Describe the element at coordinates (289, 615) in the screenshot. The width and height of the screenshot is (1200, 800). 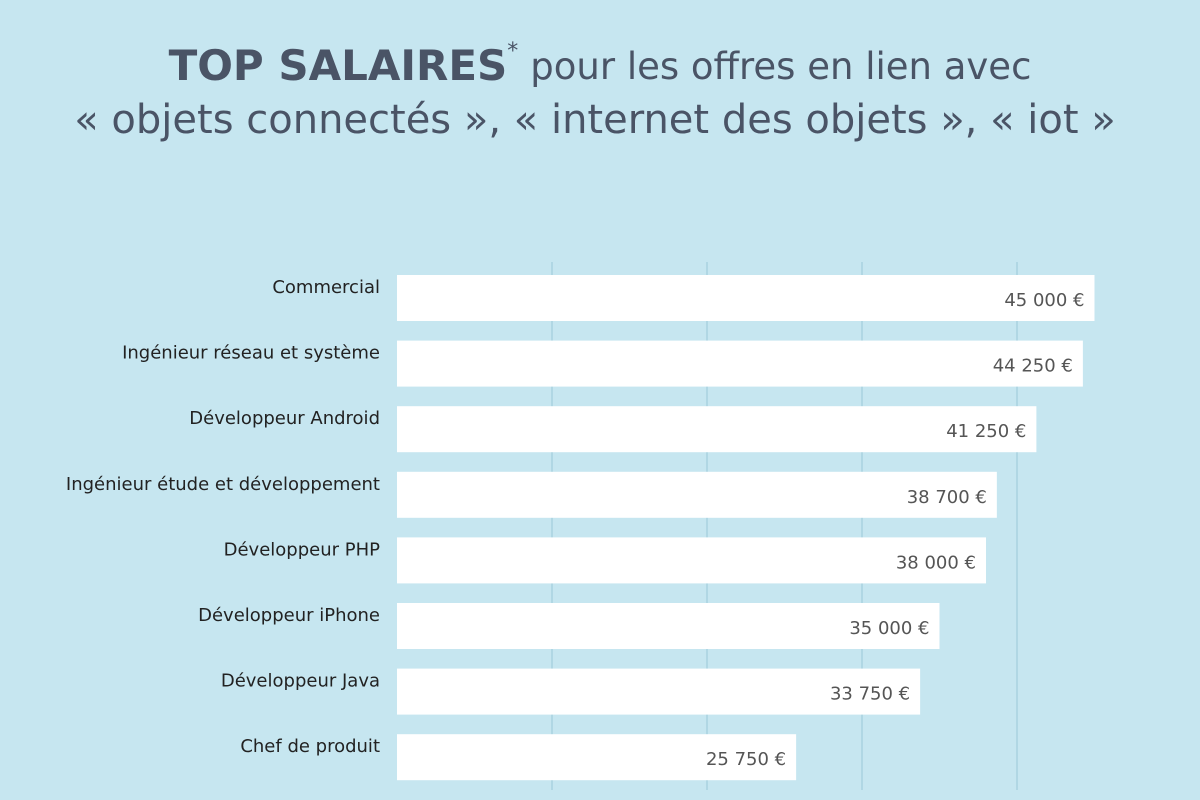
I see `category-label: Développeur iPhone` at that location.